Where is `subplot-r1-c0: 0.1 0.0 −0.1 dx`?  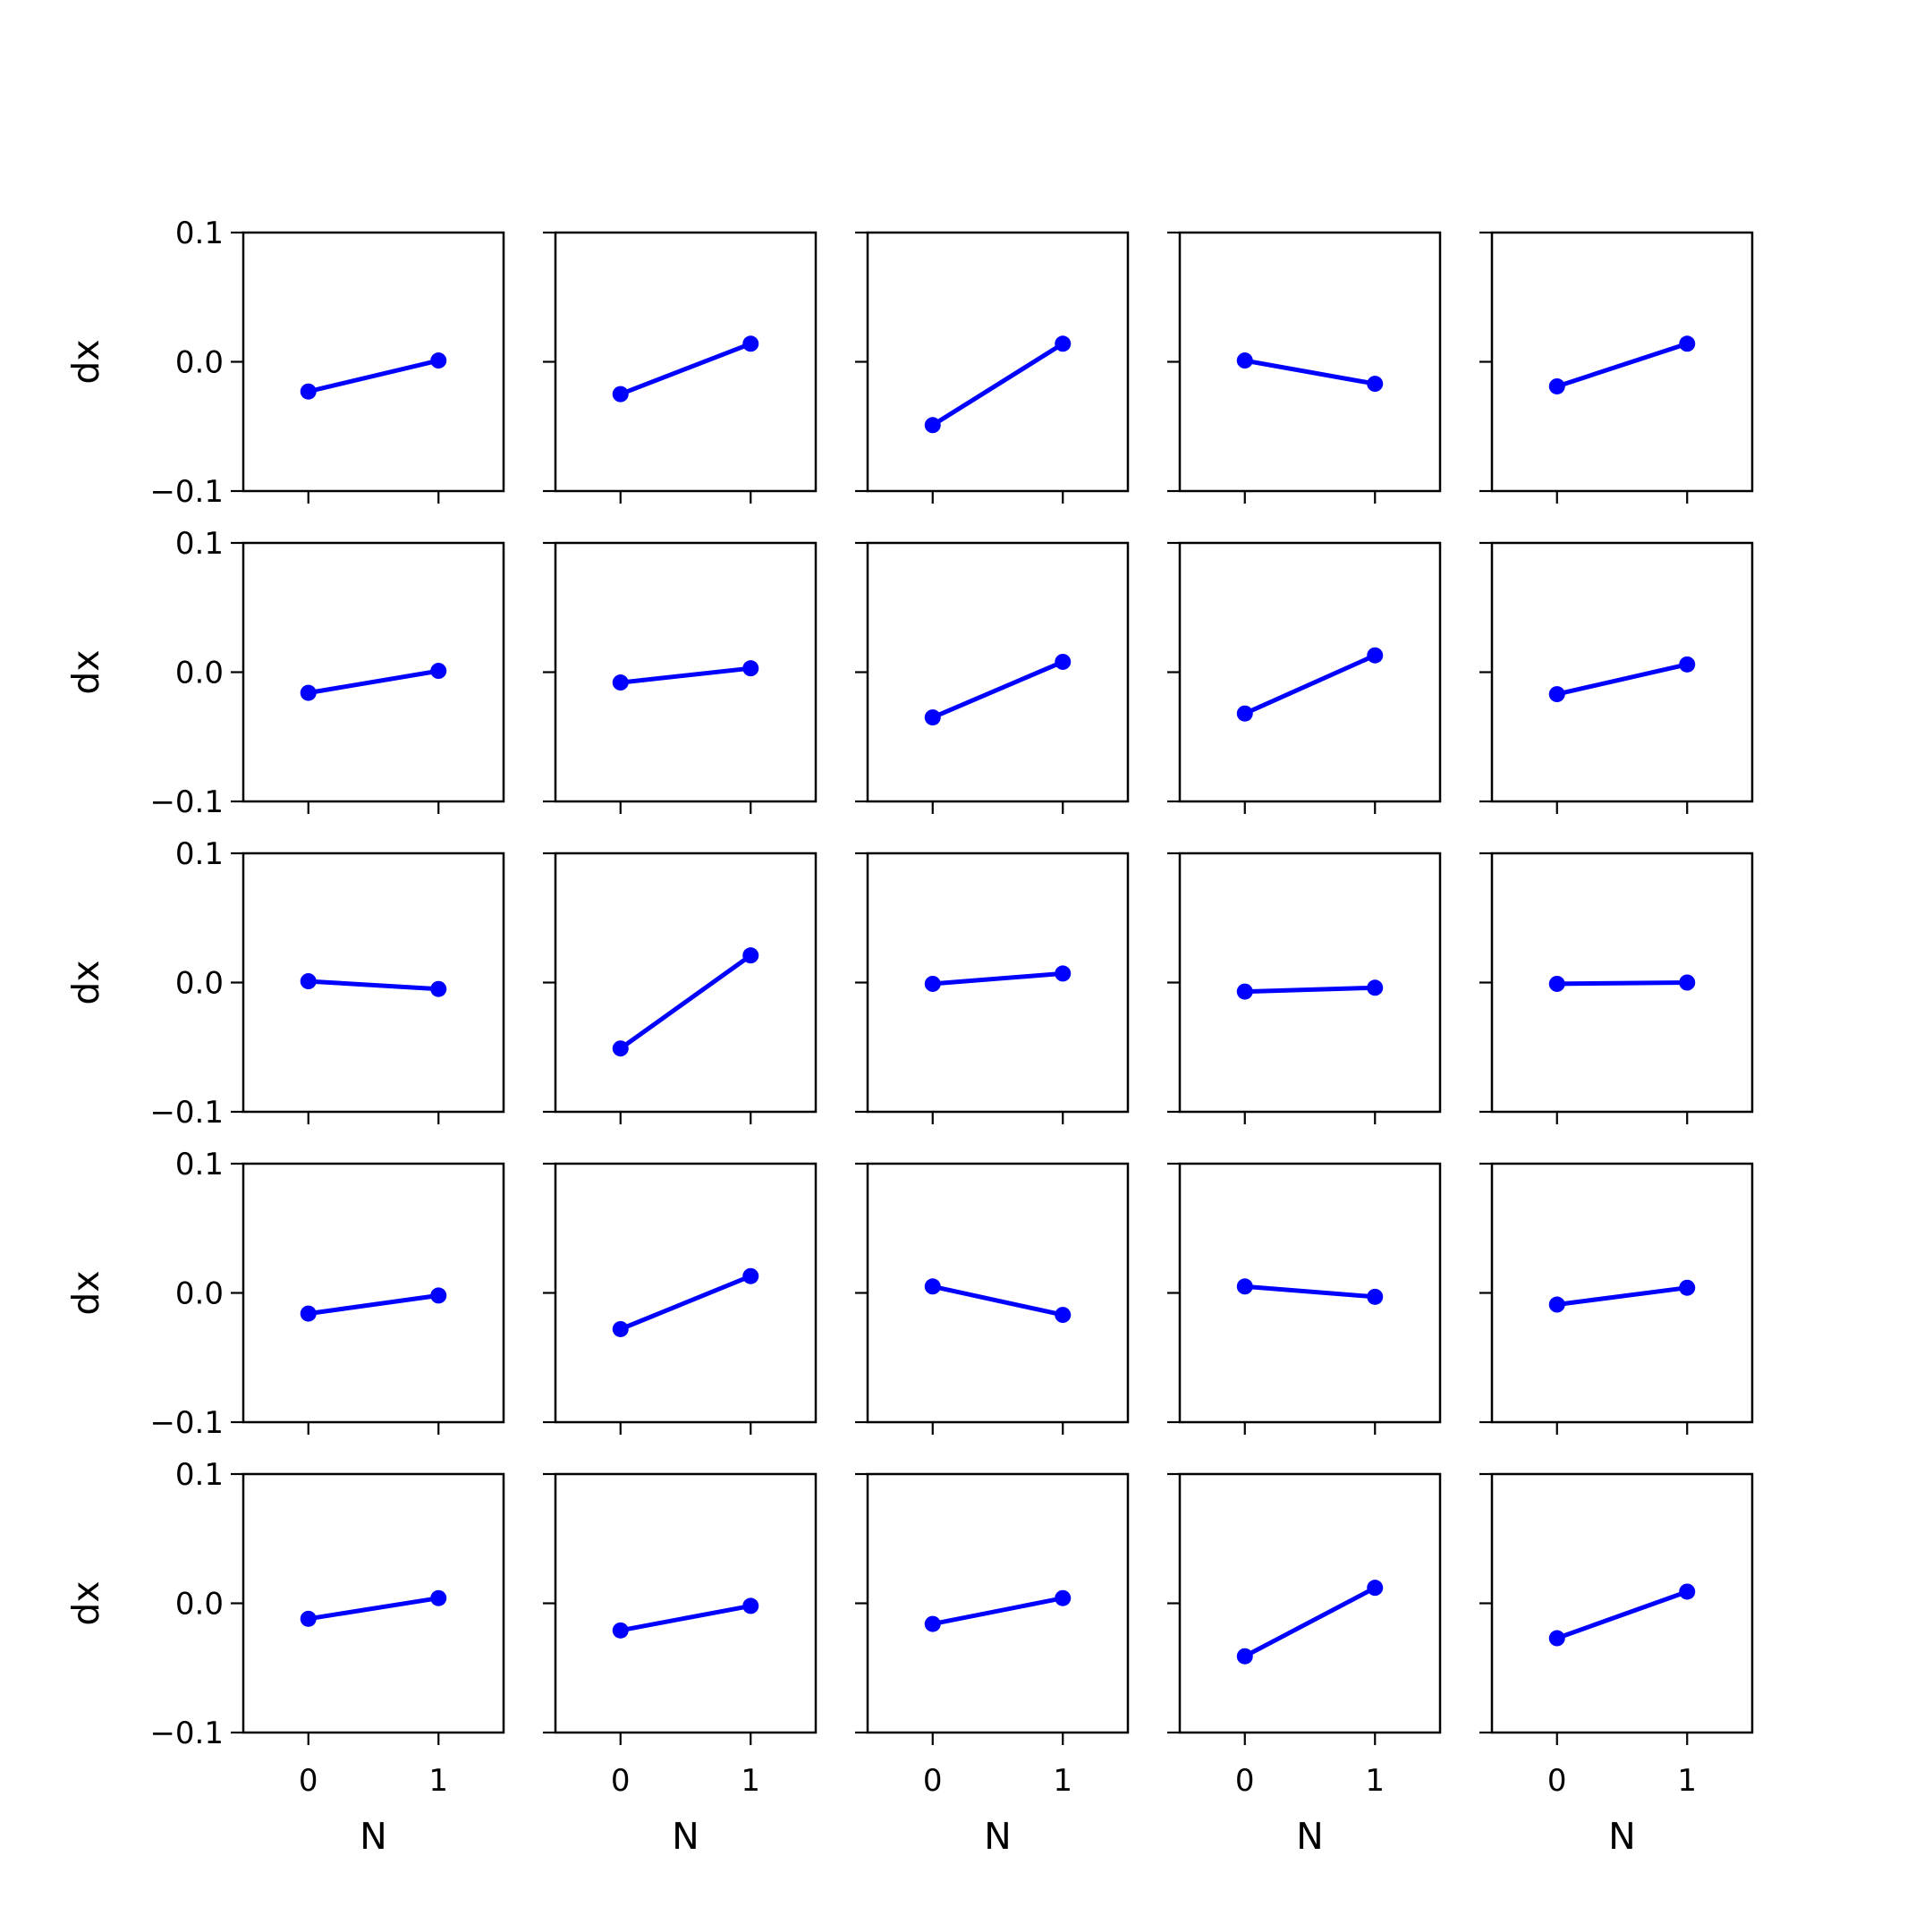 subplot-r1-c0: 0.1 0.0 −0.1 dx is located at coordinates (284, 673).